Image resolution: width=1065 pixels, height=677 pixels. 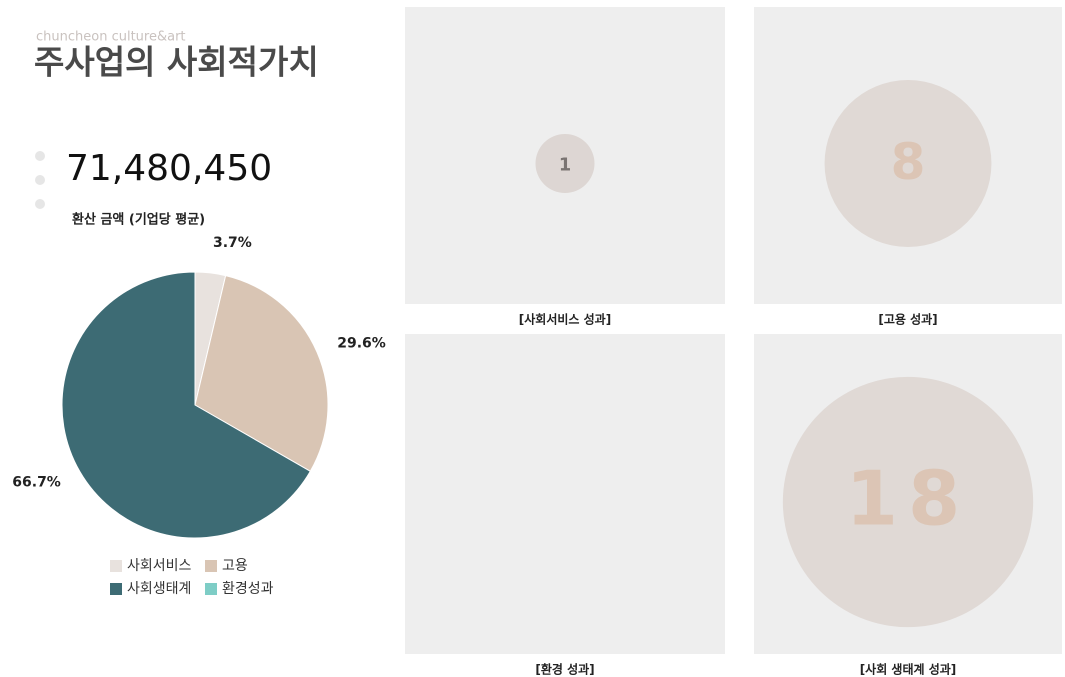 What do you see at coordinates (159, 566) in the screenshot?
I see `legend-label: 사회서비스` at bounding box center [159, 566].